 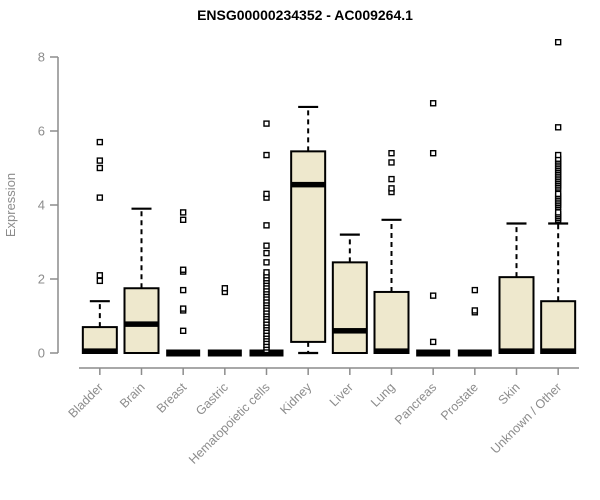 I want to click on y-axis-label: Expression, so click(x=10, y=205).